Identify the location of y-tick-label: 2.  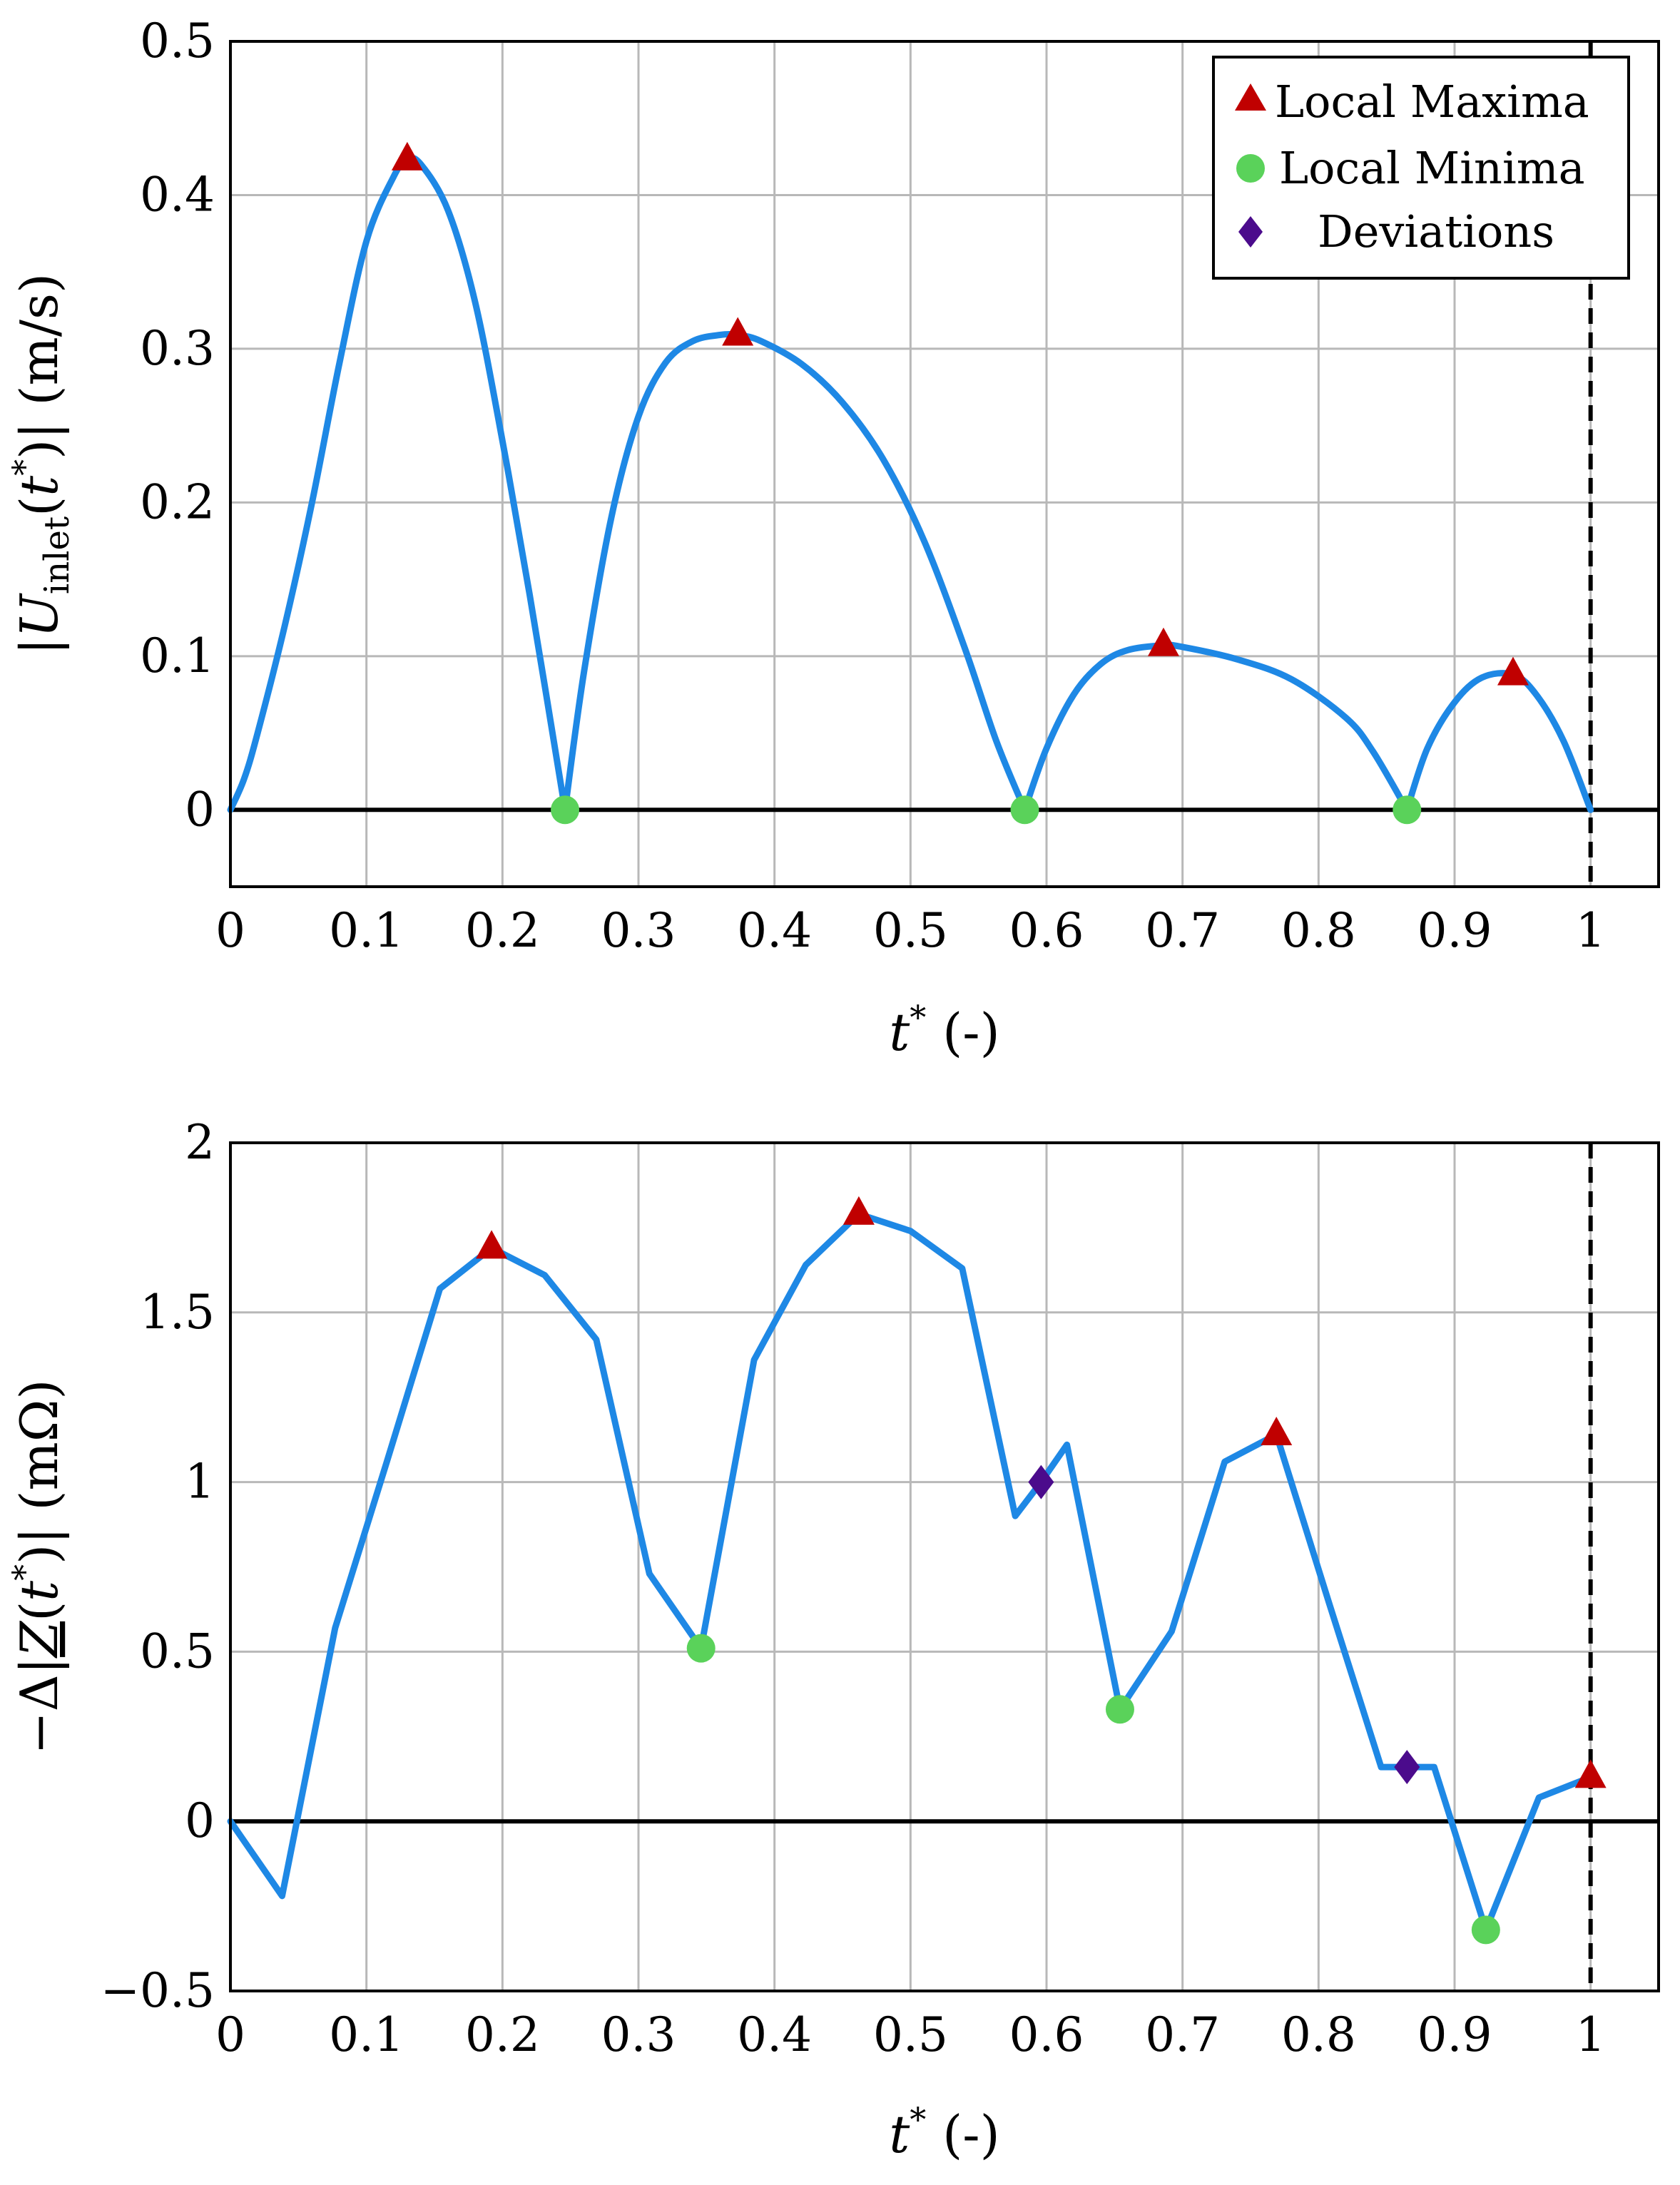
(200, 1142).